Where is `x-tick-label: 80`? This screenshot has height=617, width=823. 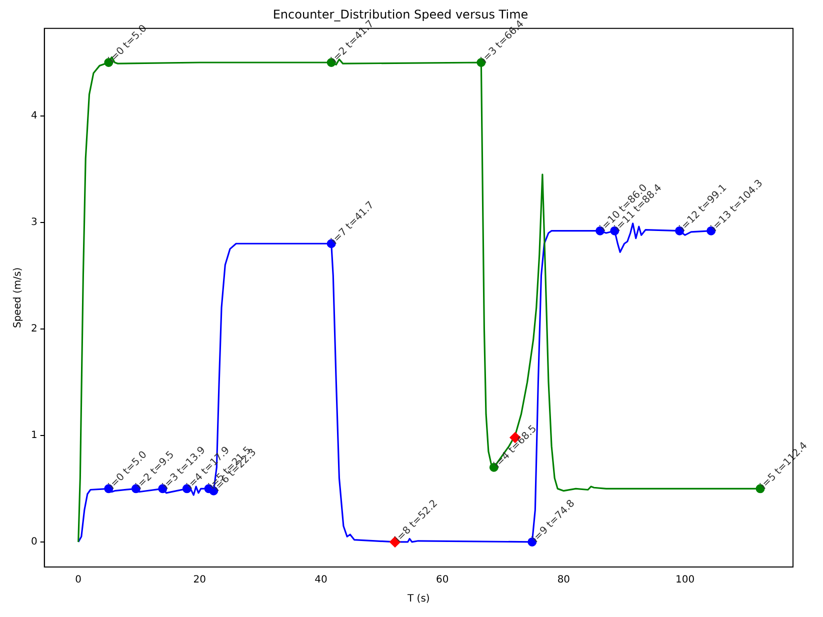
x-tick-label: 80 is located at coordinates (563, 580).